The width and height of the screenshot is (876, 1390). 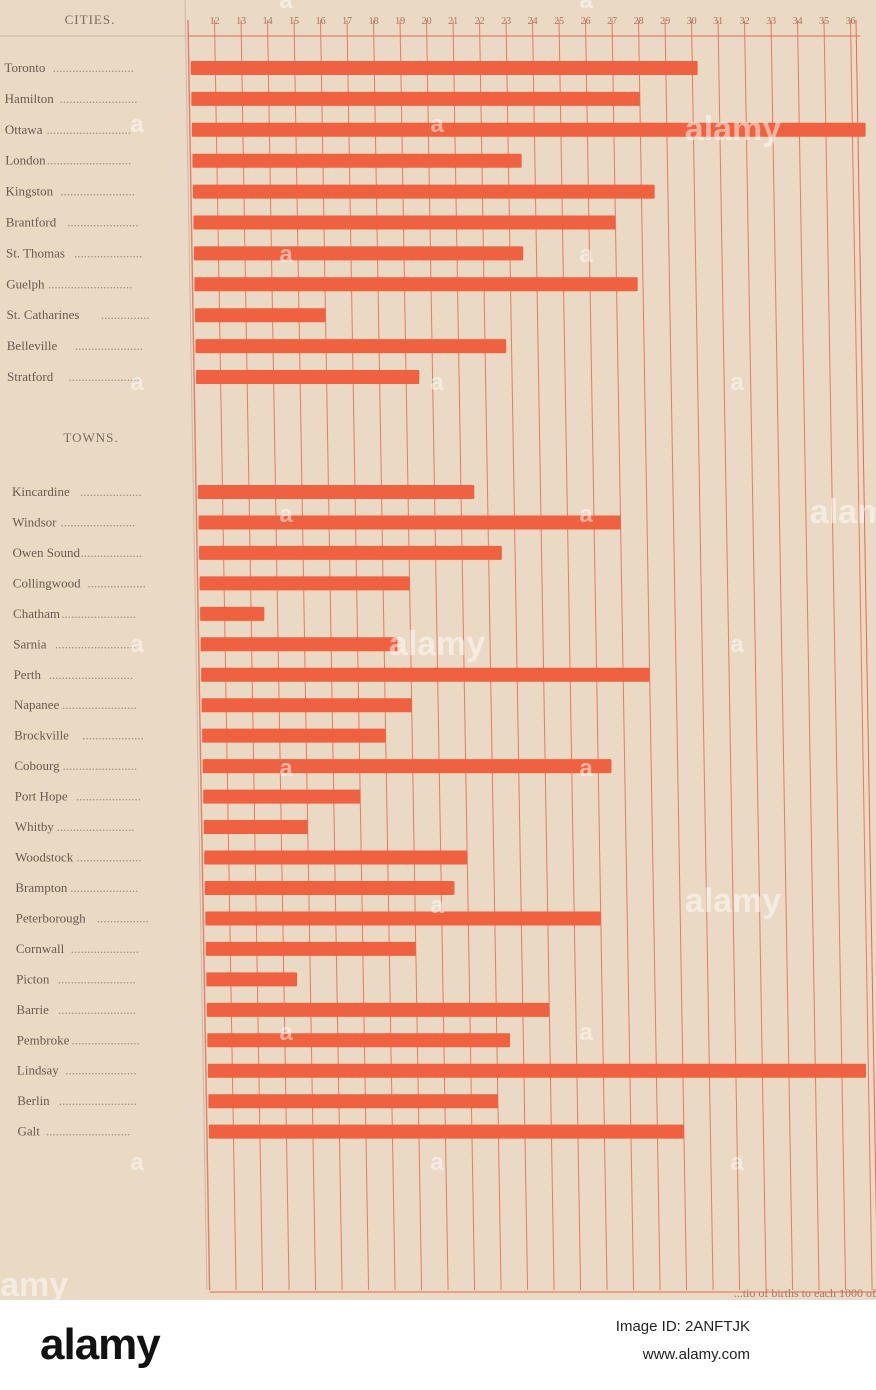 What do you see at coordinates (308, 377) in the screenshot?
I see `bar-stratford` at bounding box center [308, 377].